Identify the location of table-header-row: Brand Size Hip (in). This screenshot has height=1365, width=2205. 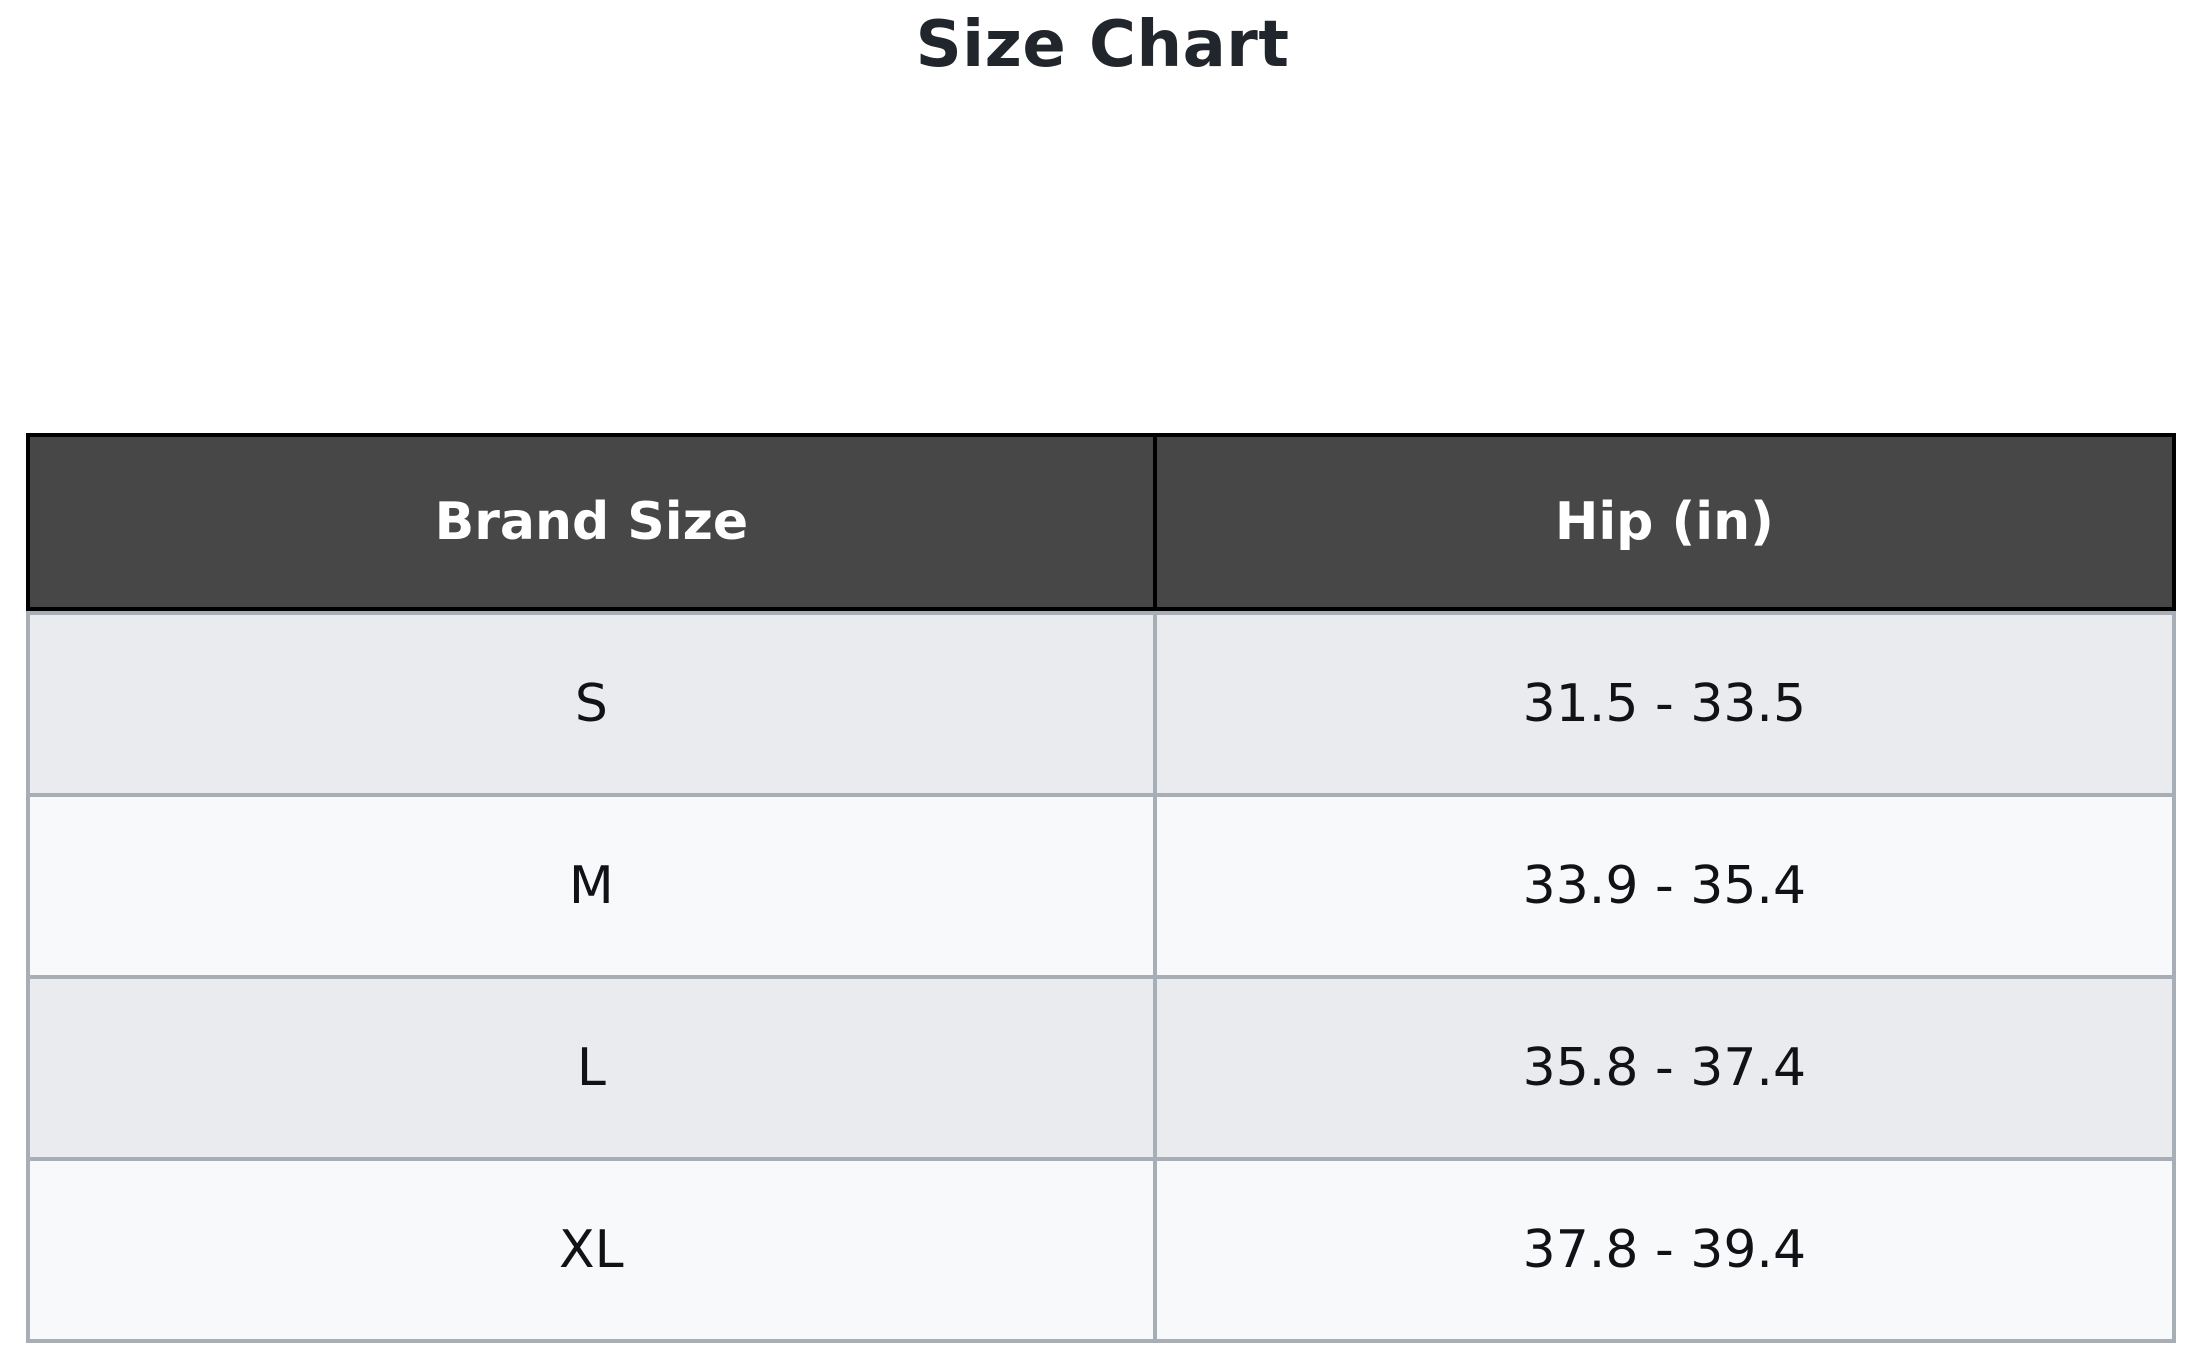
(1101, 522).